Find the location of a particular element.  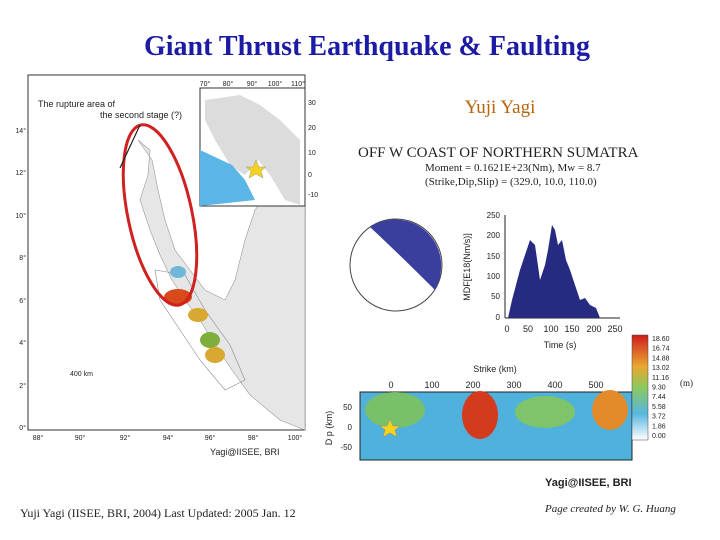

inset-lon-label: 80° is located at coordinates (228, 84).